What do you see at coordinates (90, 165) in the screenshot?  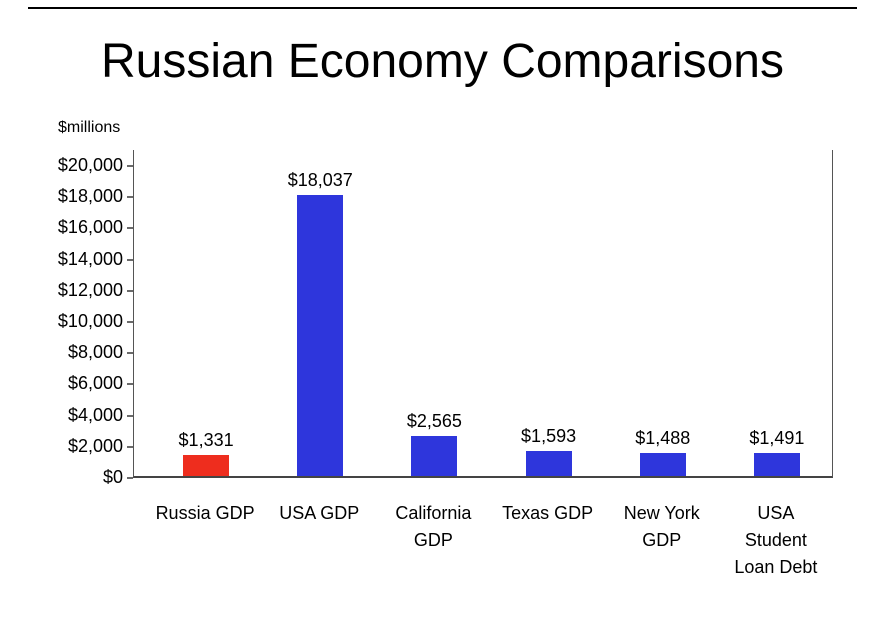 I see `y-tick-label: $20,000` at bounding box center [90, 165].